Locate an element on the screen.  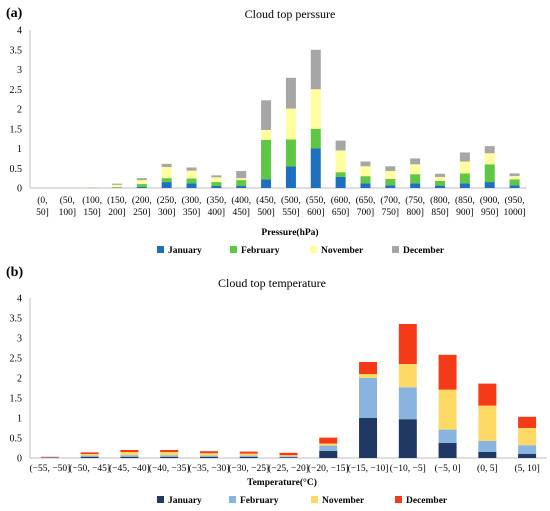
panel-b-title: Cloud top temperature is located at coordinates (272, 283).